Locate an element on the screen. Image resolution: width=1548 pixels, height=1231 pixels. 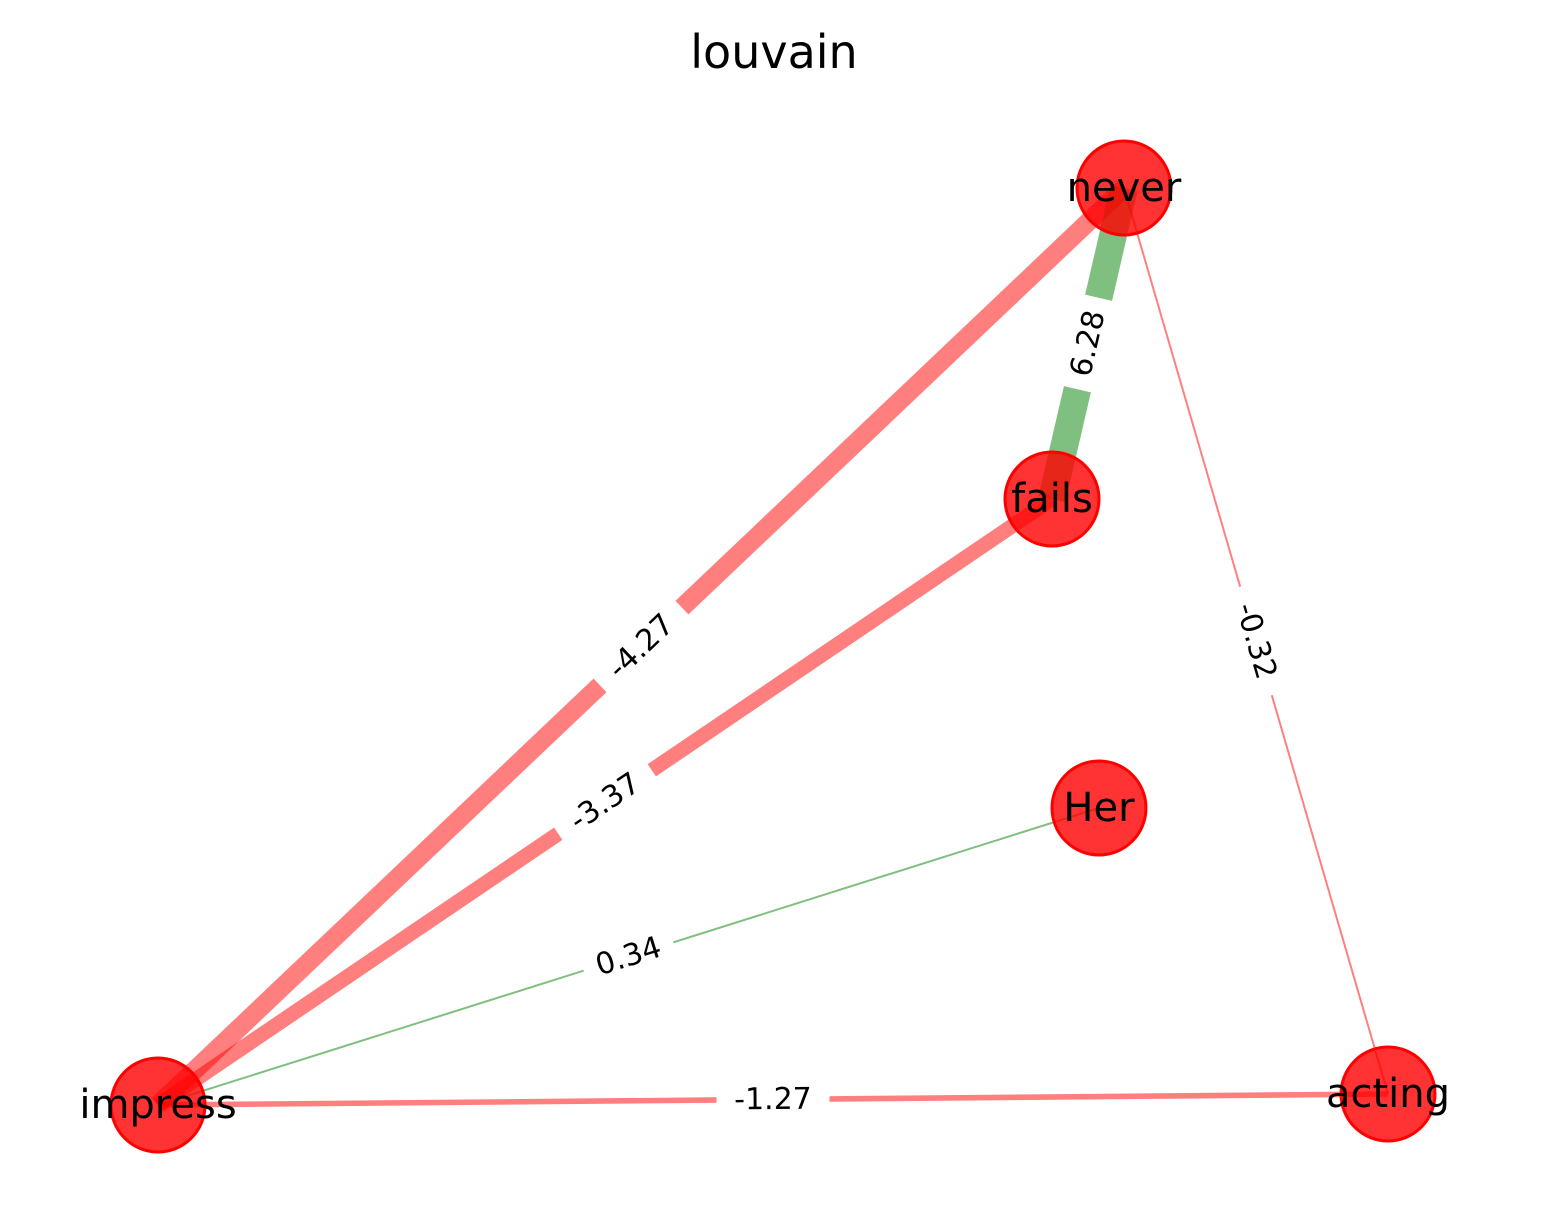
edge-label-never-acting: -0.32 is located at coordinates (1256, 641).